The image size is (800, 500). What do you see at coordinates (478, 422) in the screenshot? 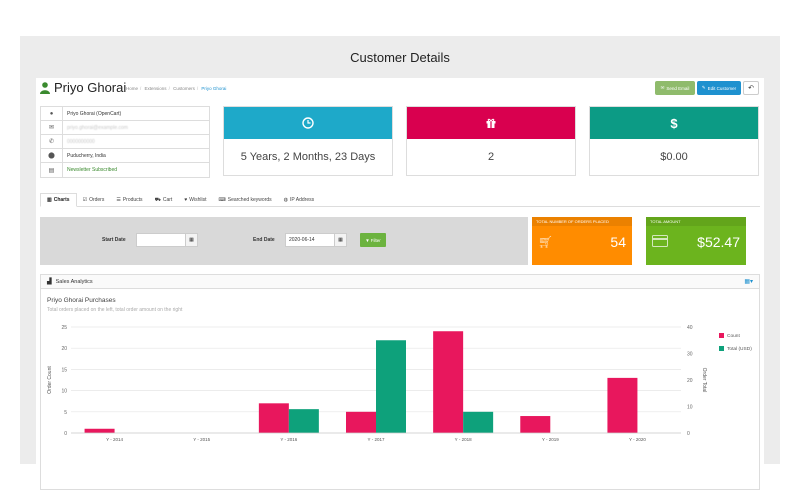
I see `bar-total-usd--2018` at bounding box center [478, 422].